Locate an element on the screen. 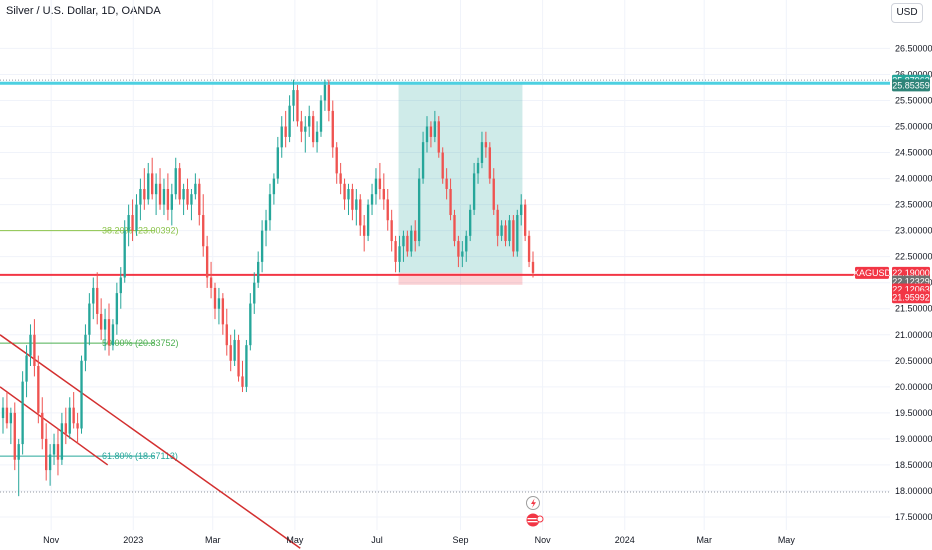 This screenshot has width=932, height=550. x-tick-label: 2023 is located at coordinates (133, 540).